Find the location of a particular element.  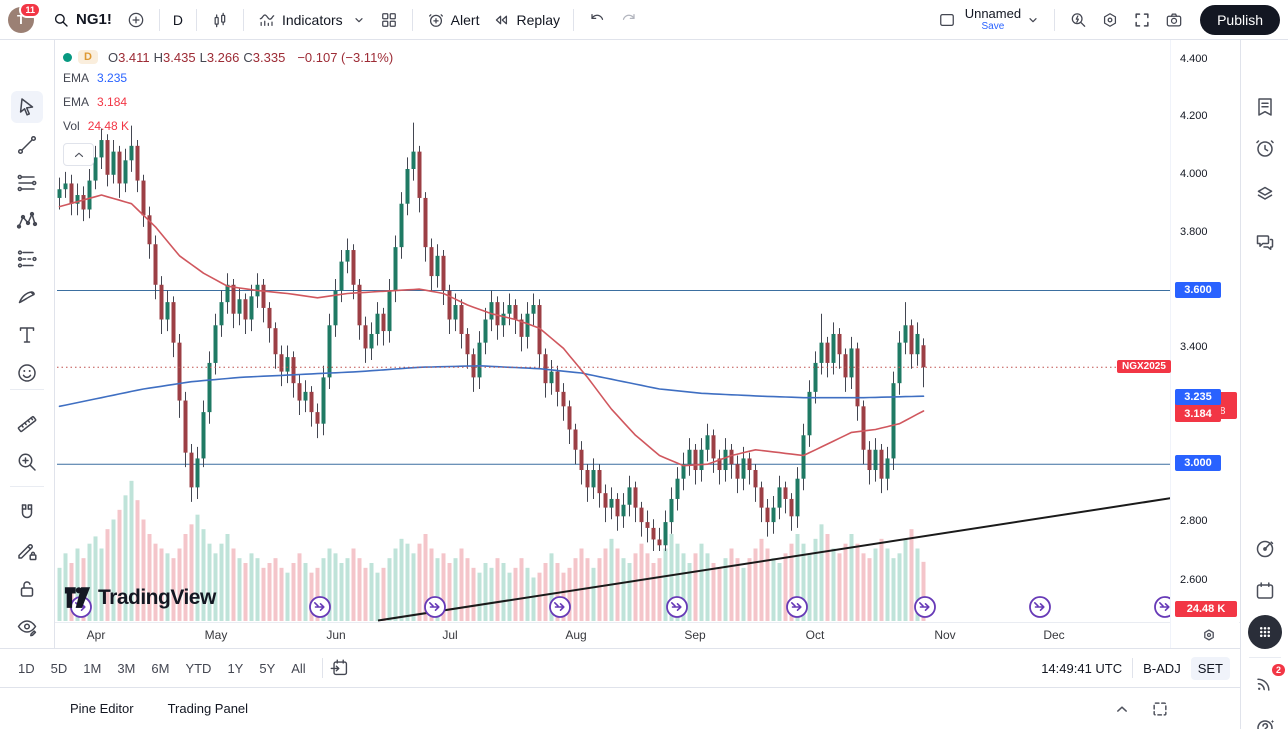

brush-tool is located at coordinates (27, 297).